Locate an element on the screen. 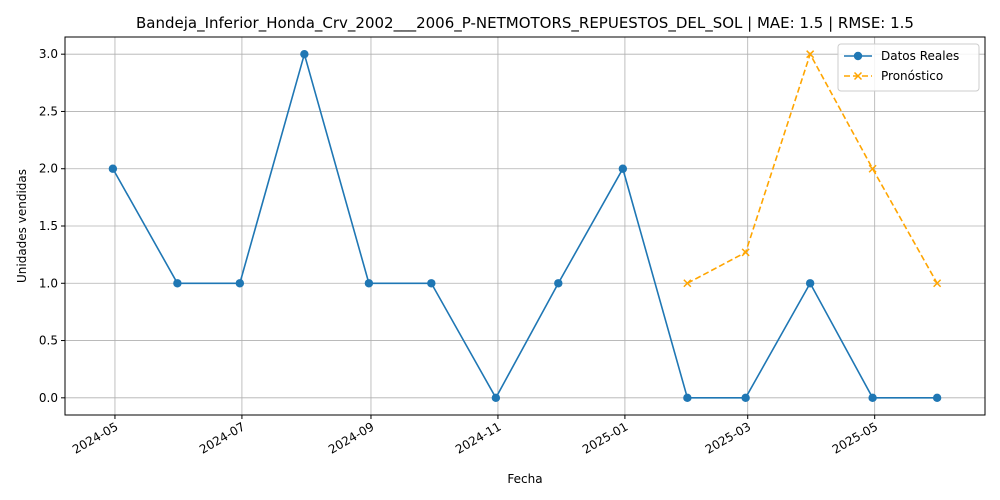 This screenshot has width=1000, height=500. legend-item: Pronóstico is located at coordinates (893, 76).